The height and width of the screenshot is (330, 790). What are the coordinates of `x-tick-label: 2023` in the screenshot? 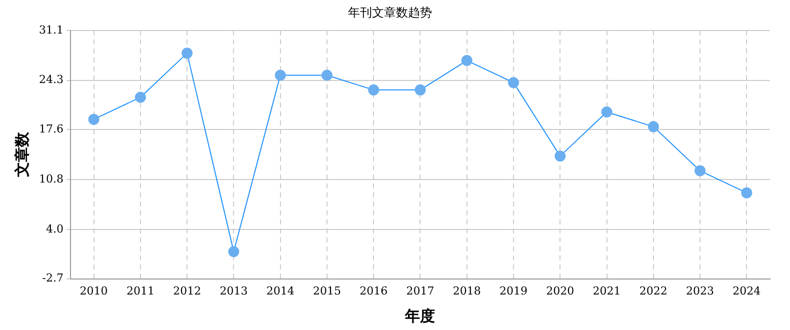 It's located at (700, 291).